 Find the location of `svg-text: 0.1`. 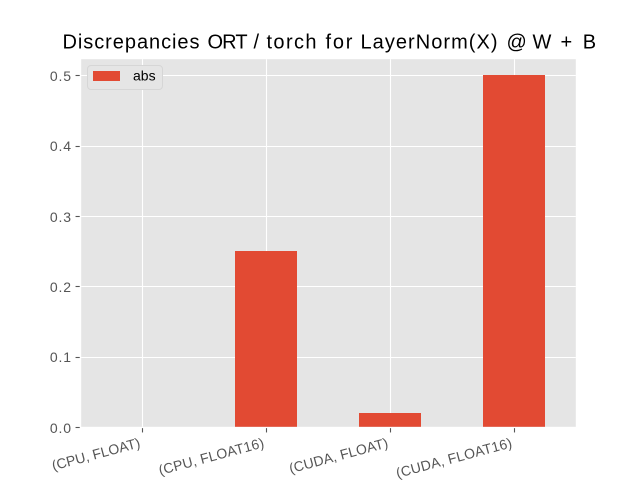

svg-text: 0.1 is located at coordinates (61, 357).